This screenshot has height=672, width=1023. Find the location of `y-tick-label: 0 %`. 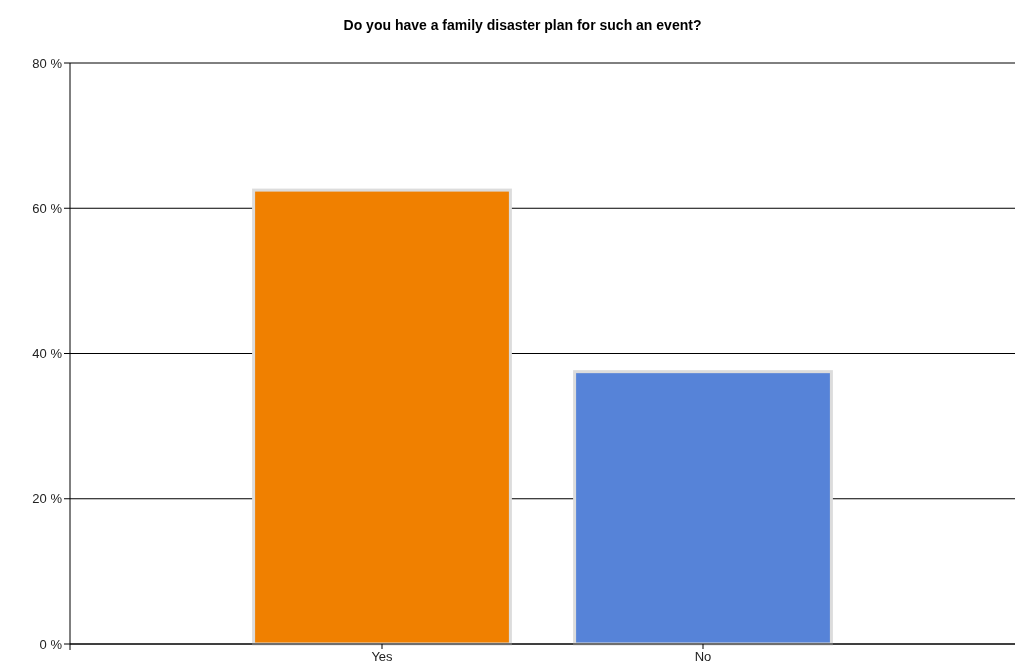

y-tick-label: 0 % is located at coordinates (51, 644).